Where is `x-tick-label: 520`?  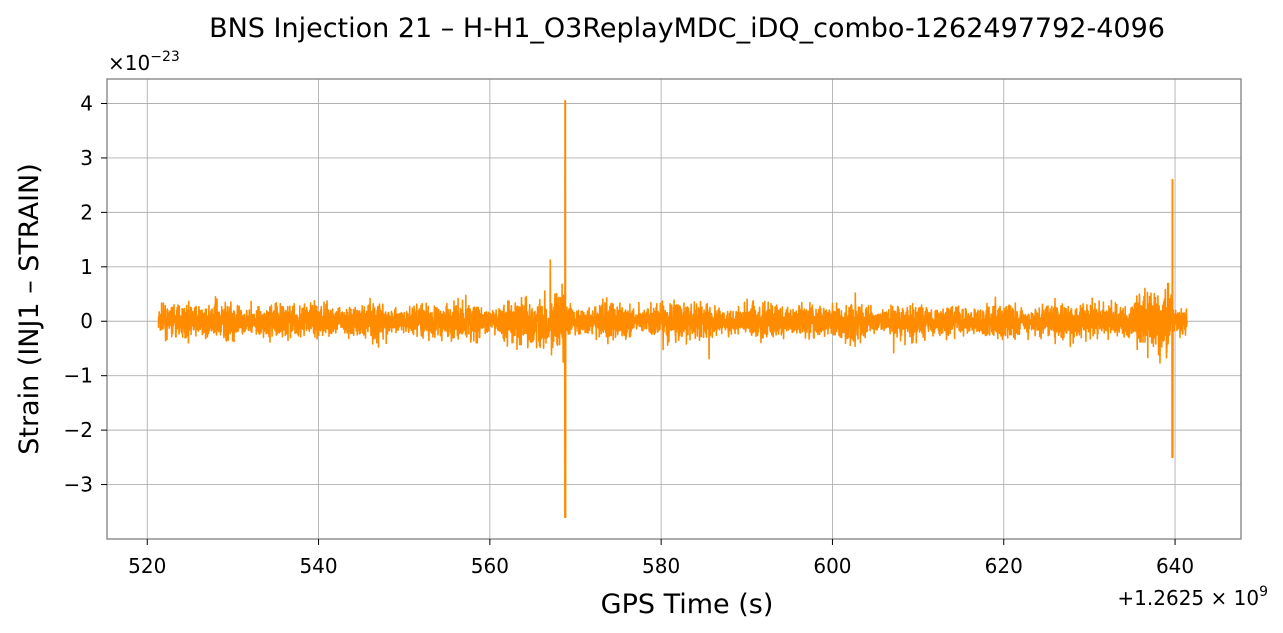 x-tick-label: 520 is located at coordinates (147, 566).